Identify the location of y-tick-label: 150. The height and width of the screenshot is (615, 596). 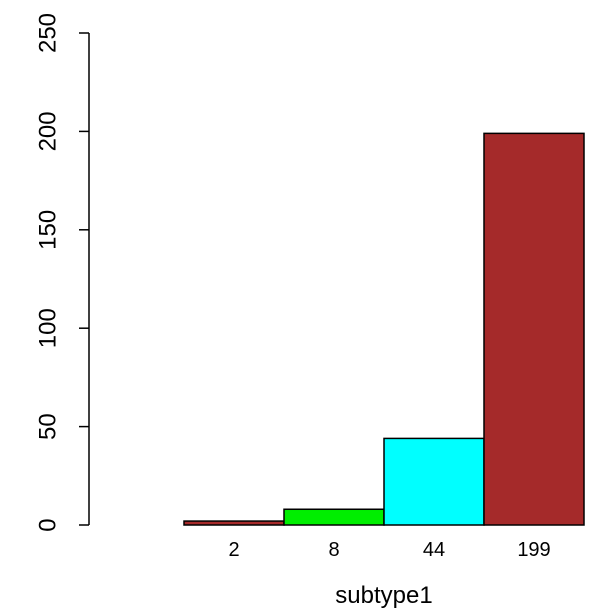
(48, 230).